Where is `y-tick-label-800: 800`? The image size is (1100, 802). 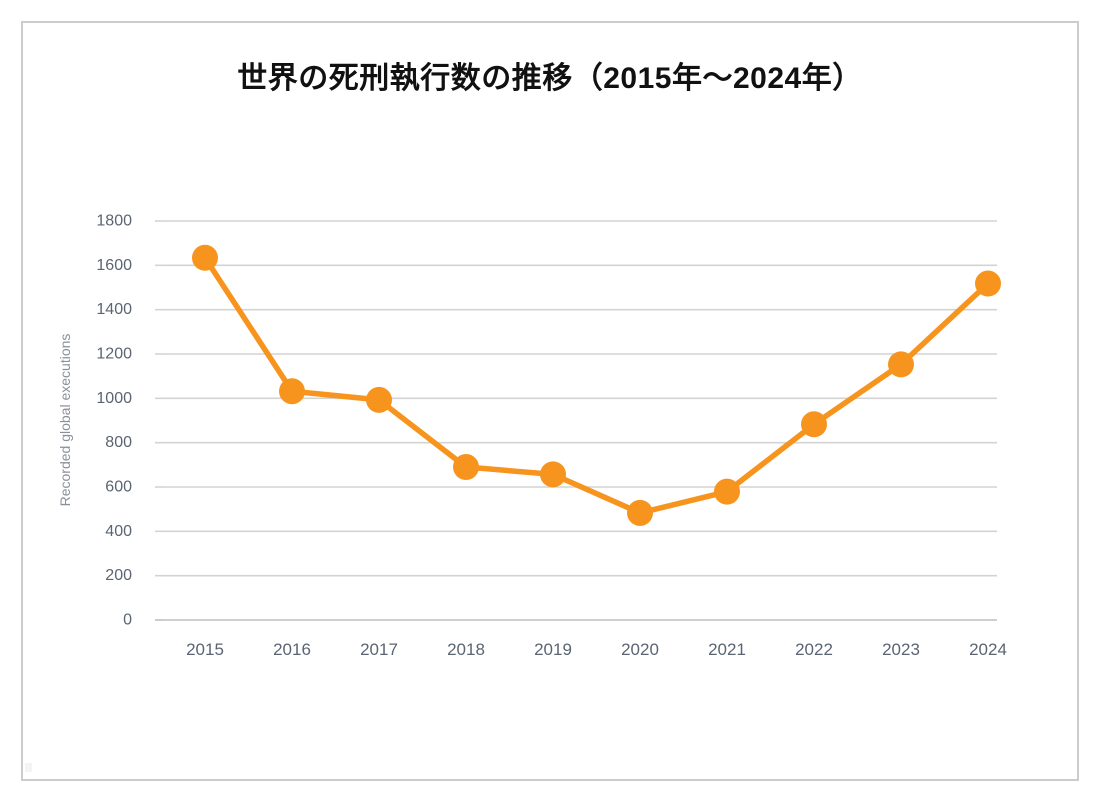
y-tick-label-800: 800 is located at coordinates (118, 442).